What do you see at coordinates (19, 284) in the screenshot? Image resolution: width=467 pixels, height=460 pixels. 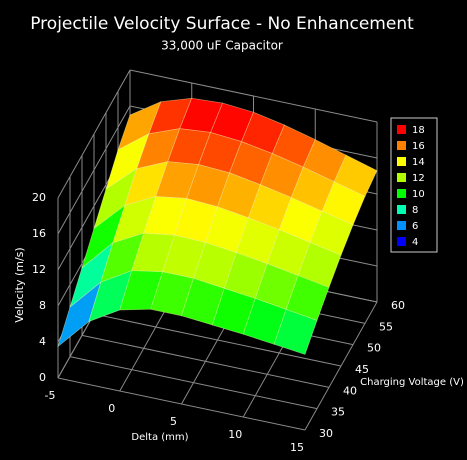 I see `z-axis-label: Velocity (m/s)` at bounding box center [19, 284].